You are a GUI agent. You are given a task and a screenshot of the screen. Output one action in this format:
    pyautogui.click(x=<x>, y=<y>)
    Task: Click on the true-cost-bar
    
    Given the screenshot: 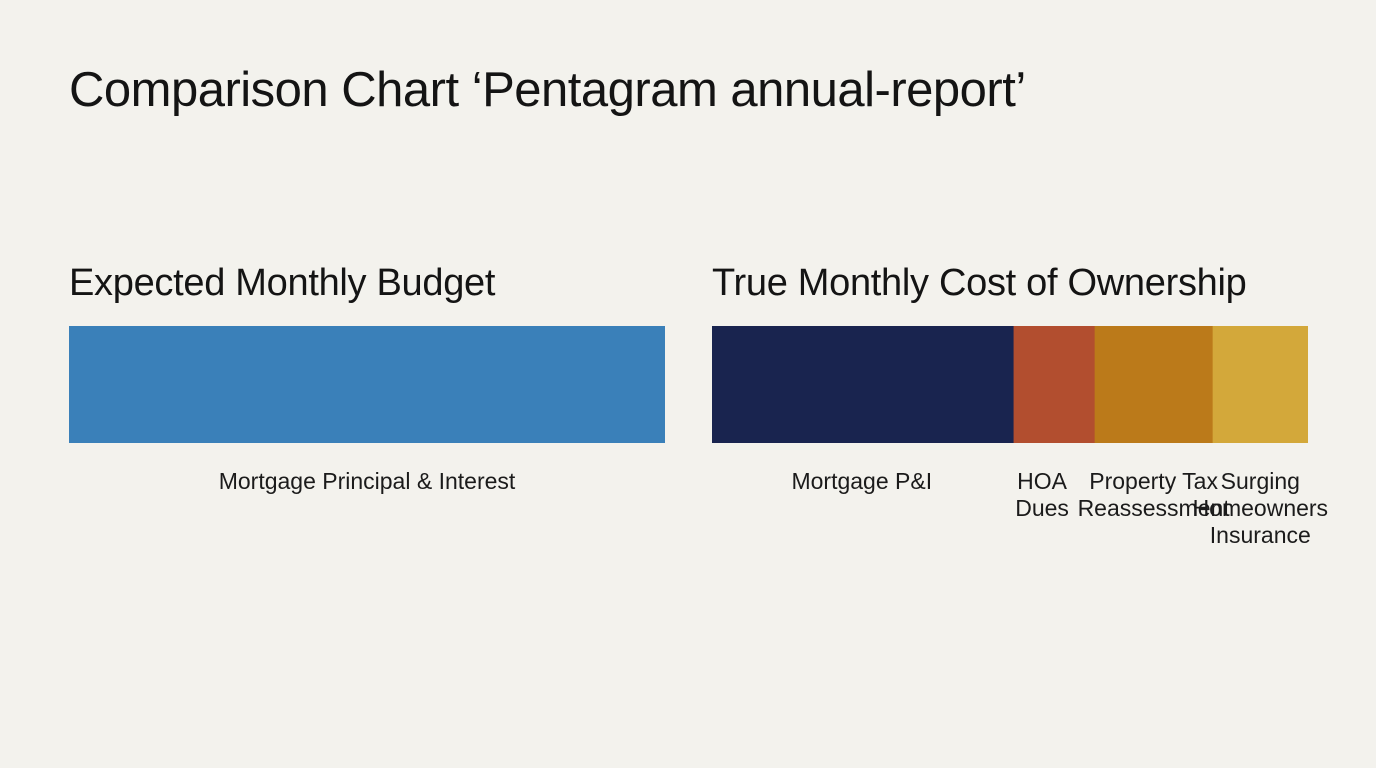 What is the action you would take?
    pyautogui.click(x=1010, y=384)
    